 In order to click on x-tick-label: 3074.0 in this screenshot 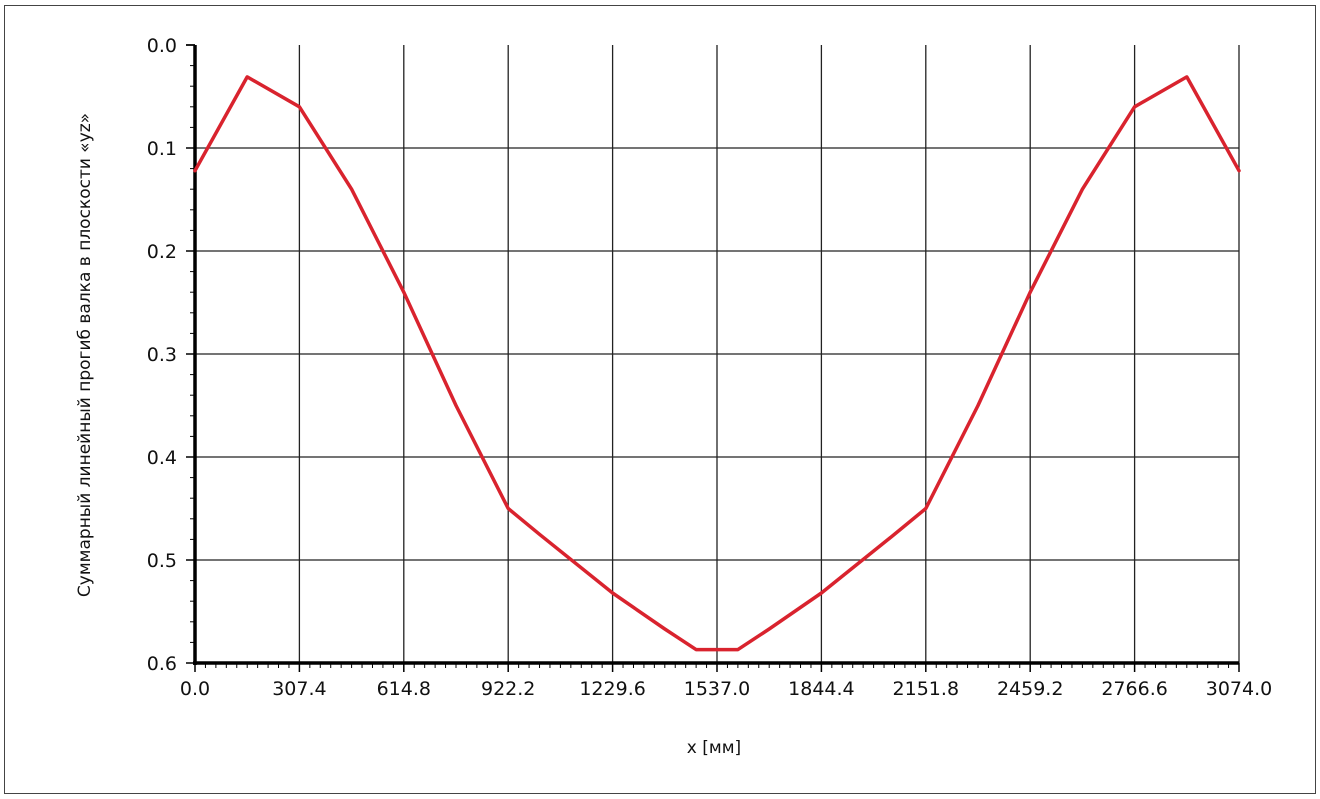, I will do `click(1239, 689)`.